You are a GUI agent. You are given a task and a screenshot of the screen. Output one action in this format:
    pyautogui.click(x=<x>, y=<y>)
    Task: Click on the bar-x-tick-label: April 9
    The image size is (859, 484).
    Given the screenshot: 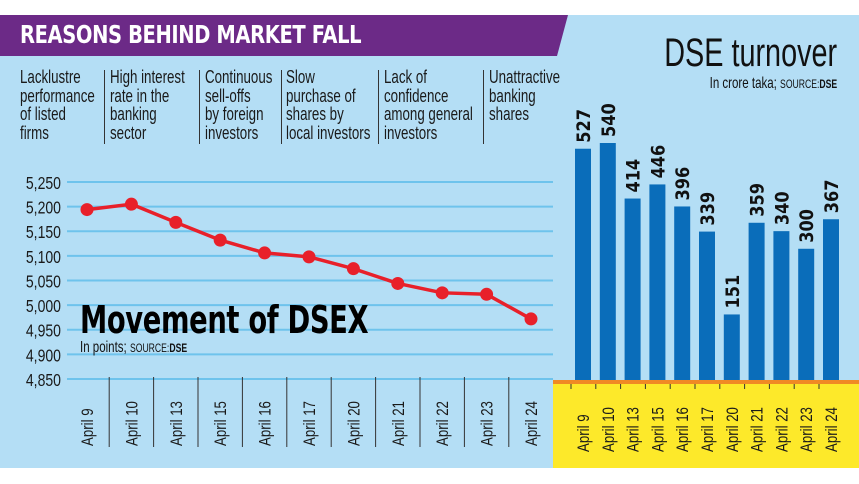 What is the action you would take?
    pyautogui.click(x=584, y=433)
    